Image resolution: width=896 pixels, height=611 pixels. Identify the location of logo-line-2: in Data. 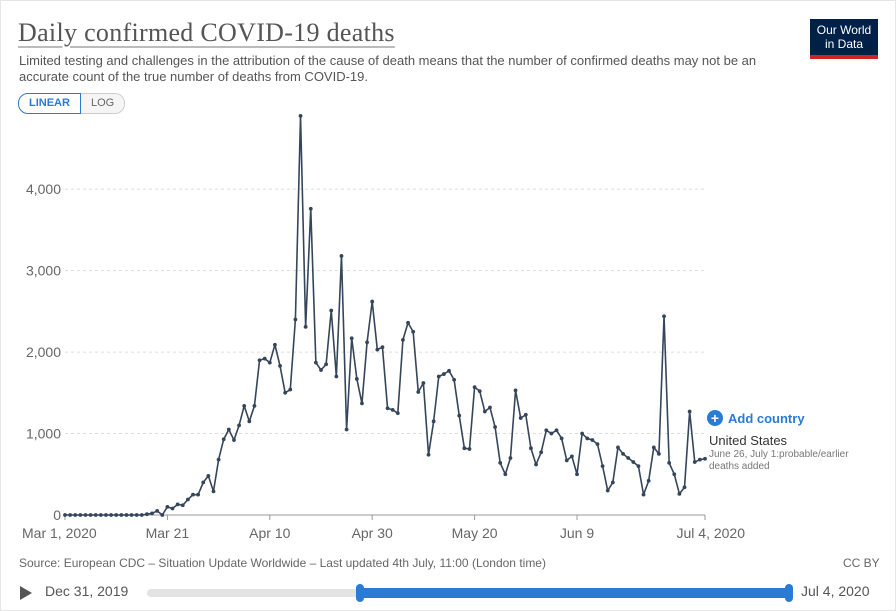
(844, 44).